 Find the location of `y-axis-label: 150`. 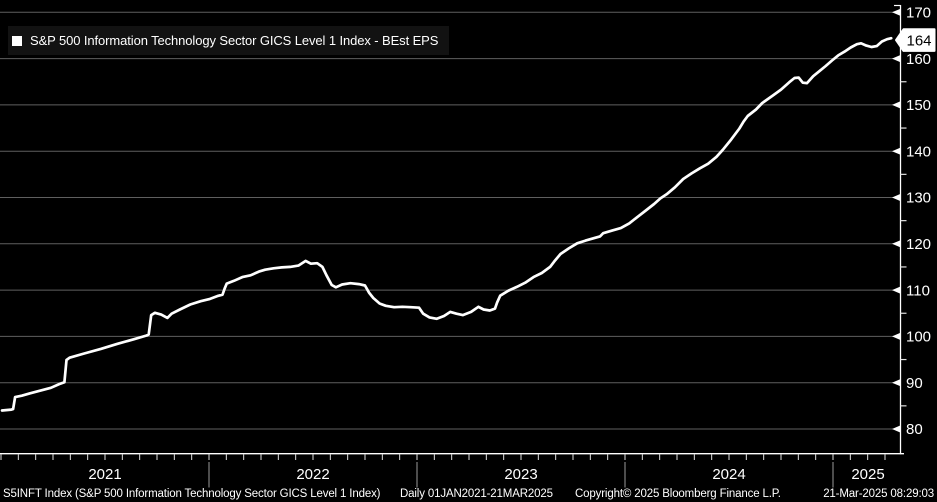

y-axis-label: 150 is located at coordinates (918, 105).